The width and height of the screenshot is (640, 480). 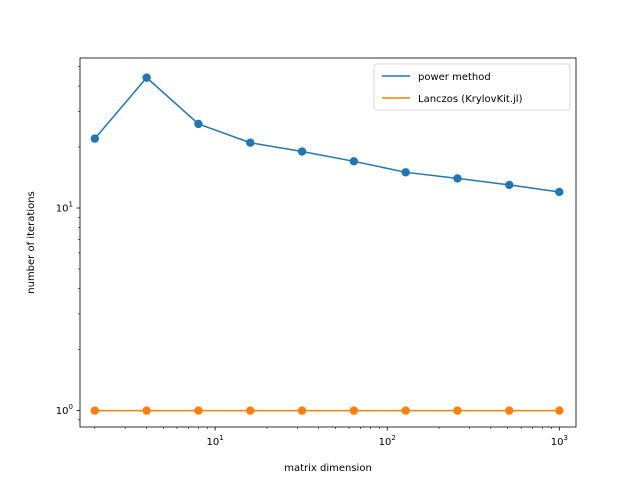 I want to click on y-axis-label: number of iterations, so click(x=31, y=242).